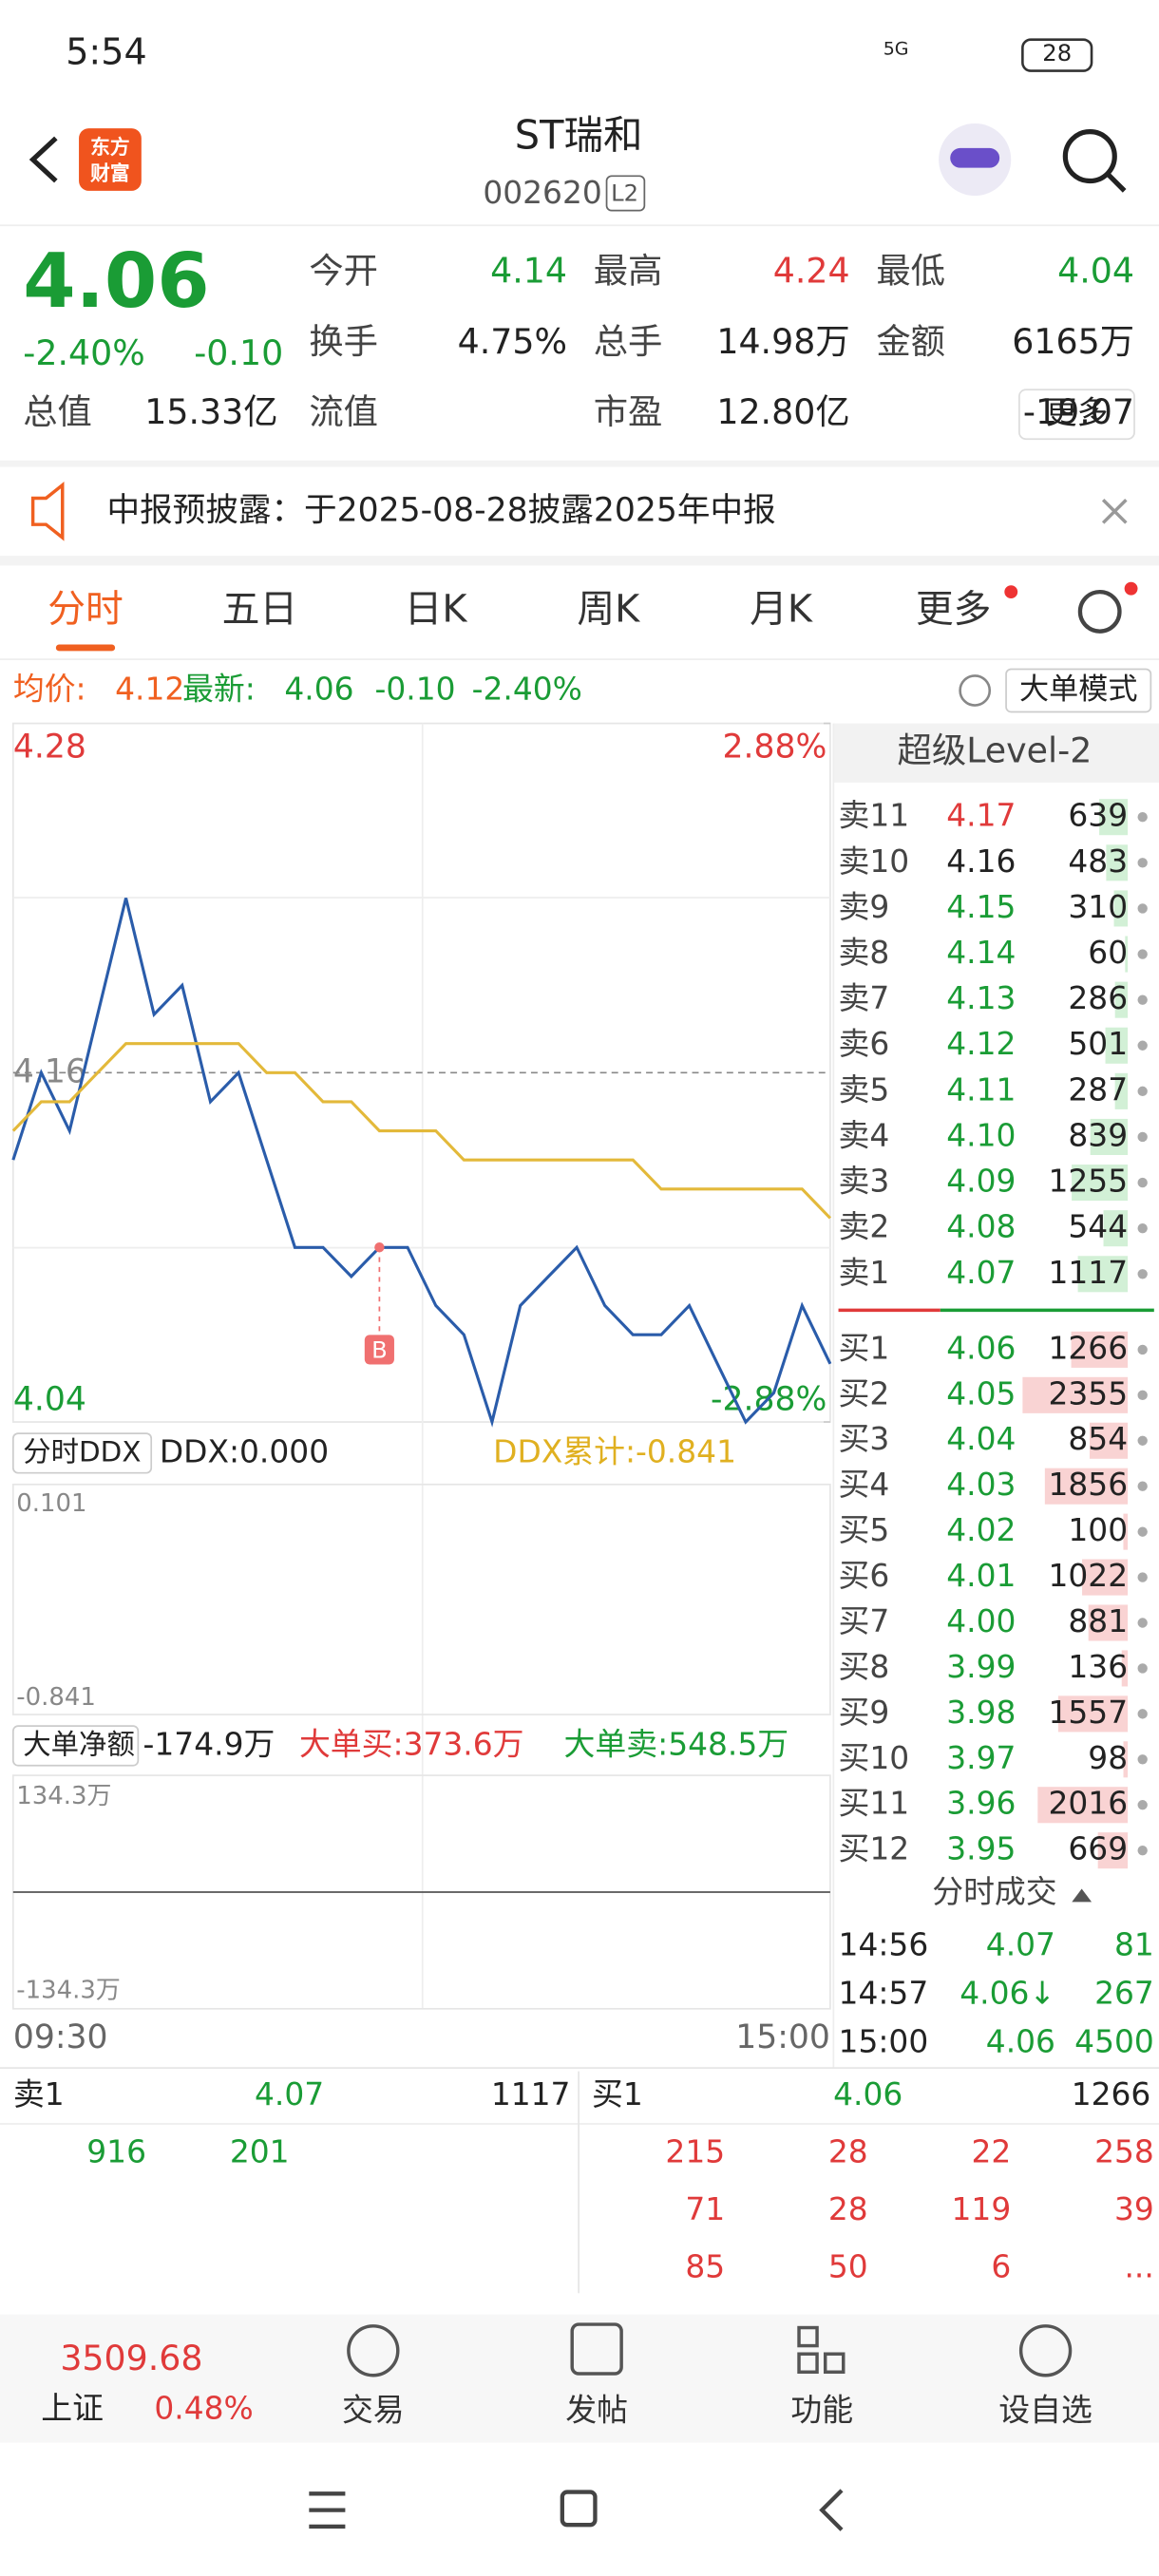 This screenshot has width=1159, height=2576. What do you see at coordinates (1134, 2208) in the screenshot?
I see `queue-order: 39` at bounding box center [1134, 2208].